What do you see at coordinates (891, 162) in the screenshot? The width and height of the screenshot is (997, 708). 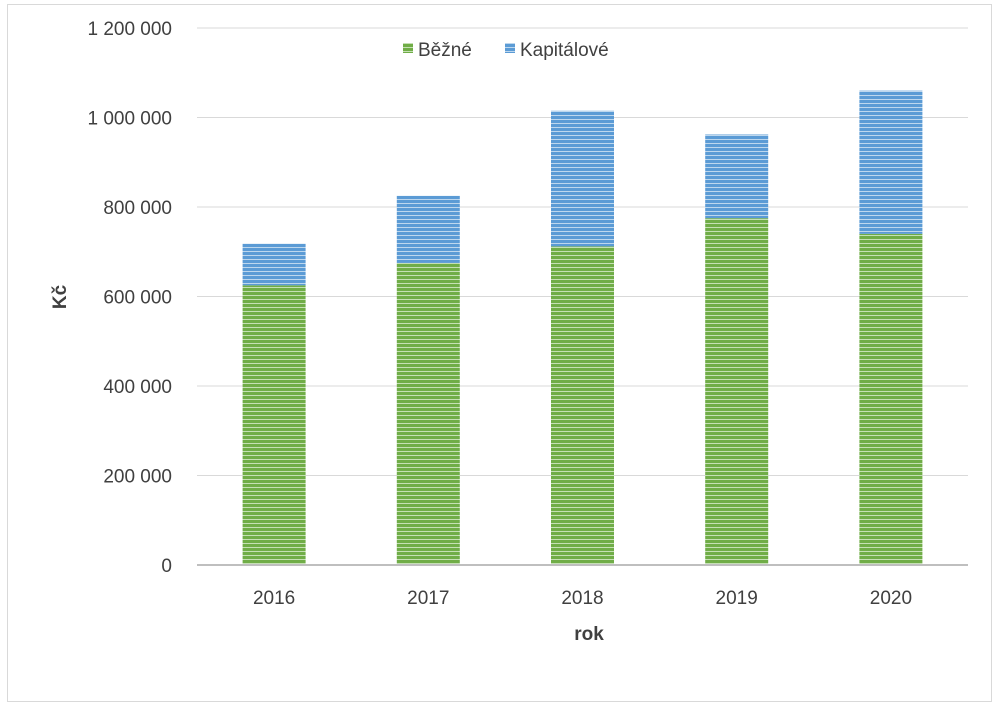 I see `bar-kapitalove-2020` at bounding box center [891, 162].